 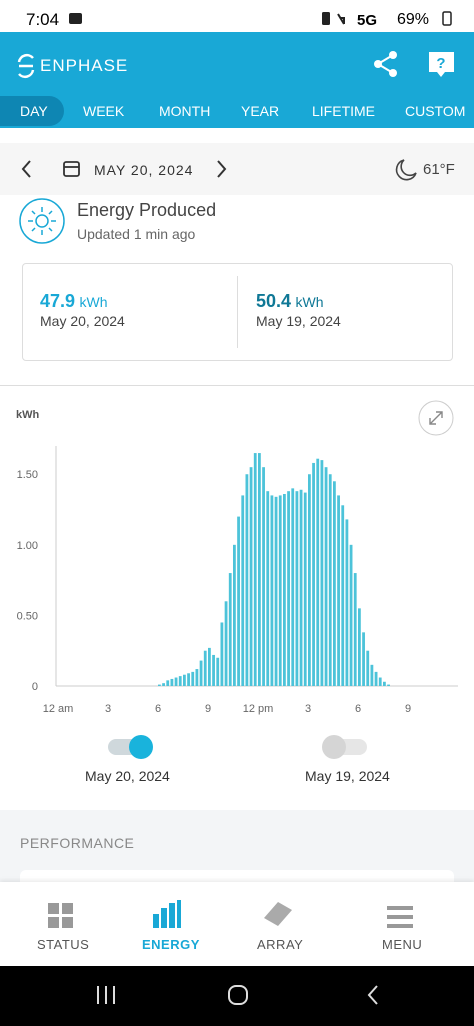 I want to click on legend-label: May 20, 2024, so click(x=127, y=776).